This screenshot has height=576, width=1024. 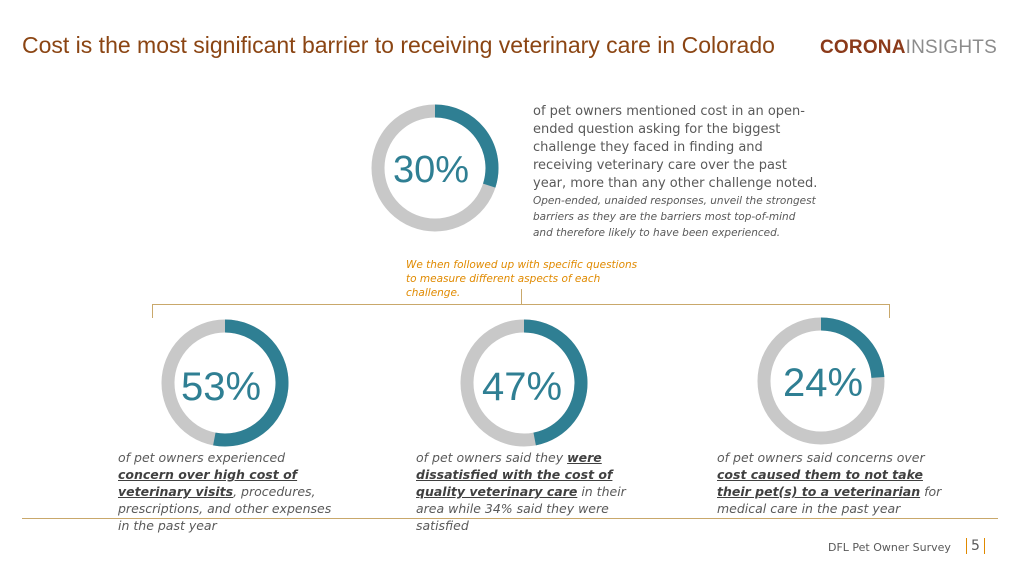 What do you see at coordinates (889, 547) in the screenshot?
I see `footer-source: DFL Pet Owner Survey` at bounding box center [889, 547].